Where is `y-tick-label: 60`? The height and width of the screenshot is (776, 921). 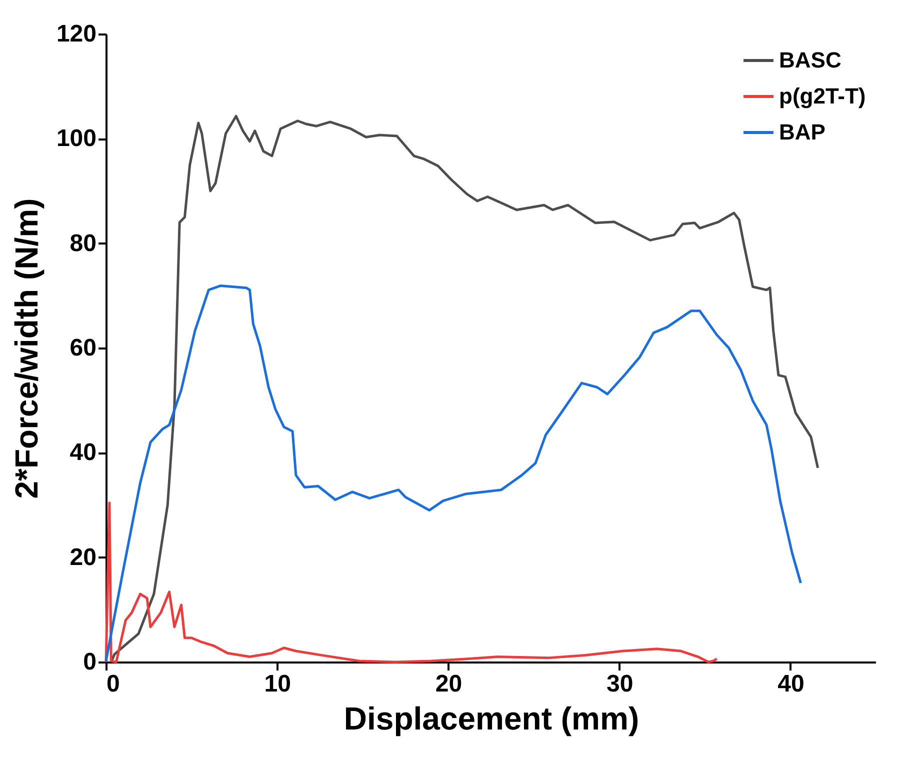
y-tick-label: 60 is located at coordinates (83, 348).